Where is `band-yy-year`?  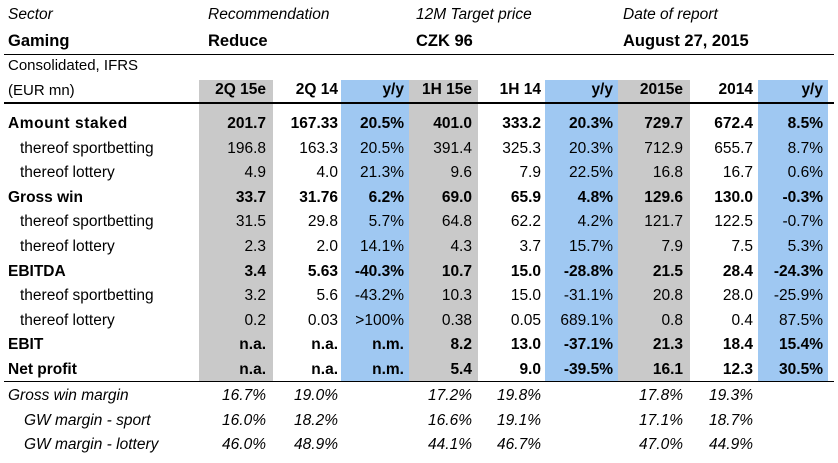
band-yy-year is located at coordinates (793, 231).